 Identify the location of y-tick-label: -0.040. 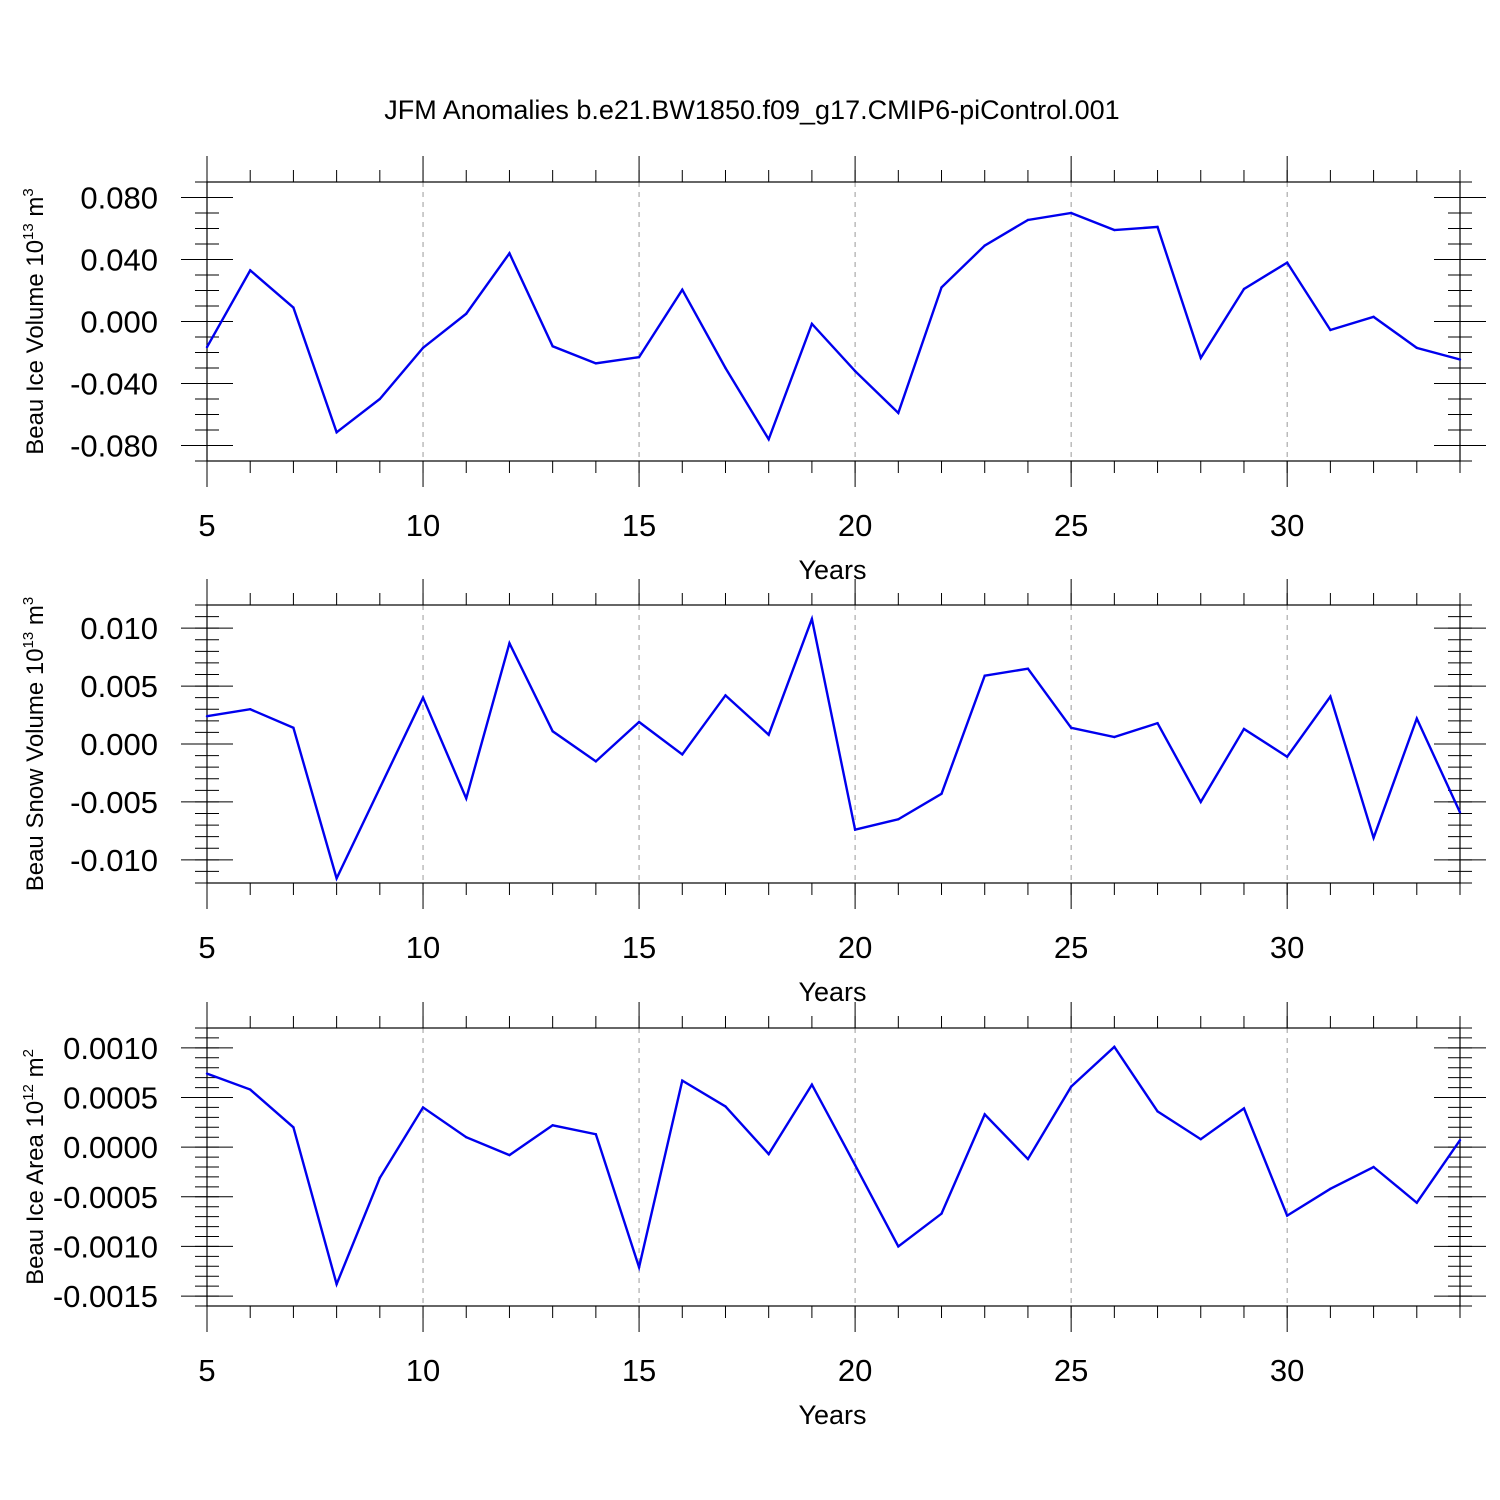
(114, 384).